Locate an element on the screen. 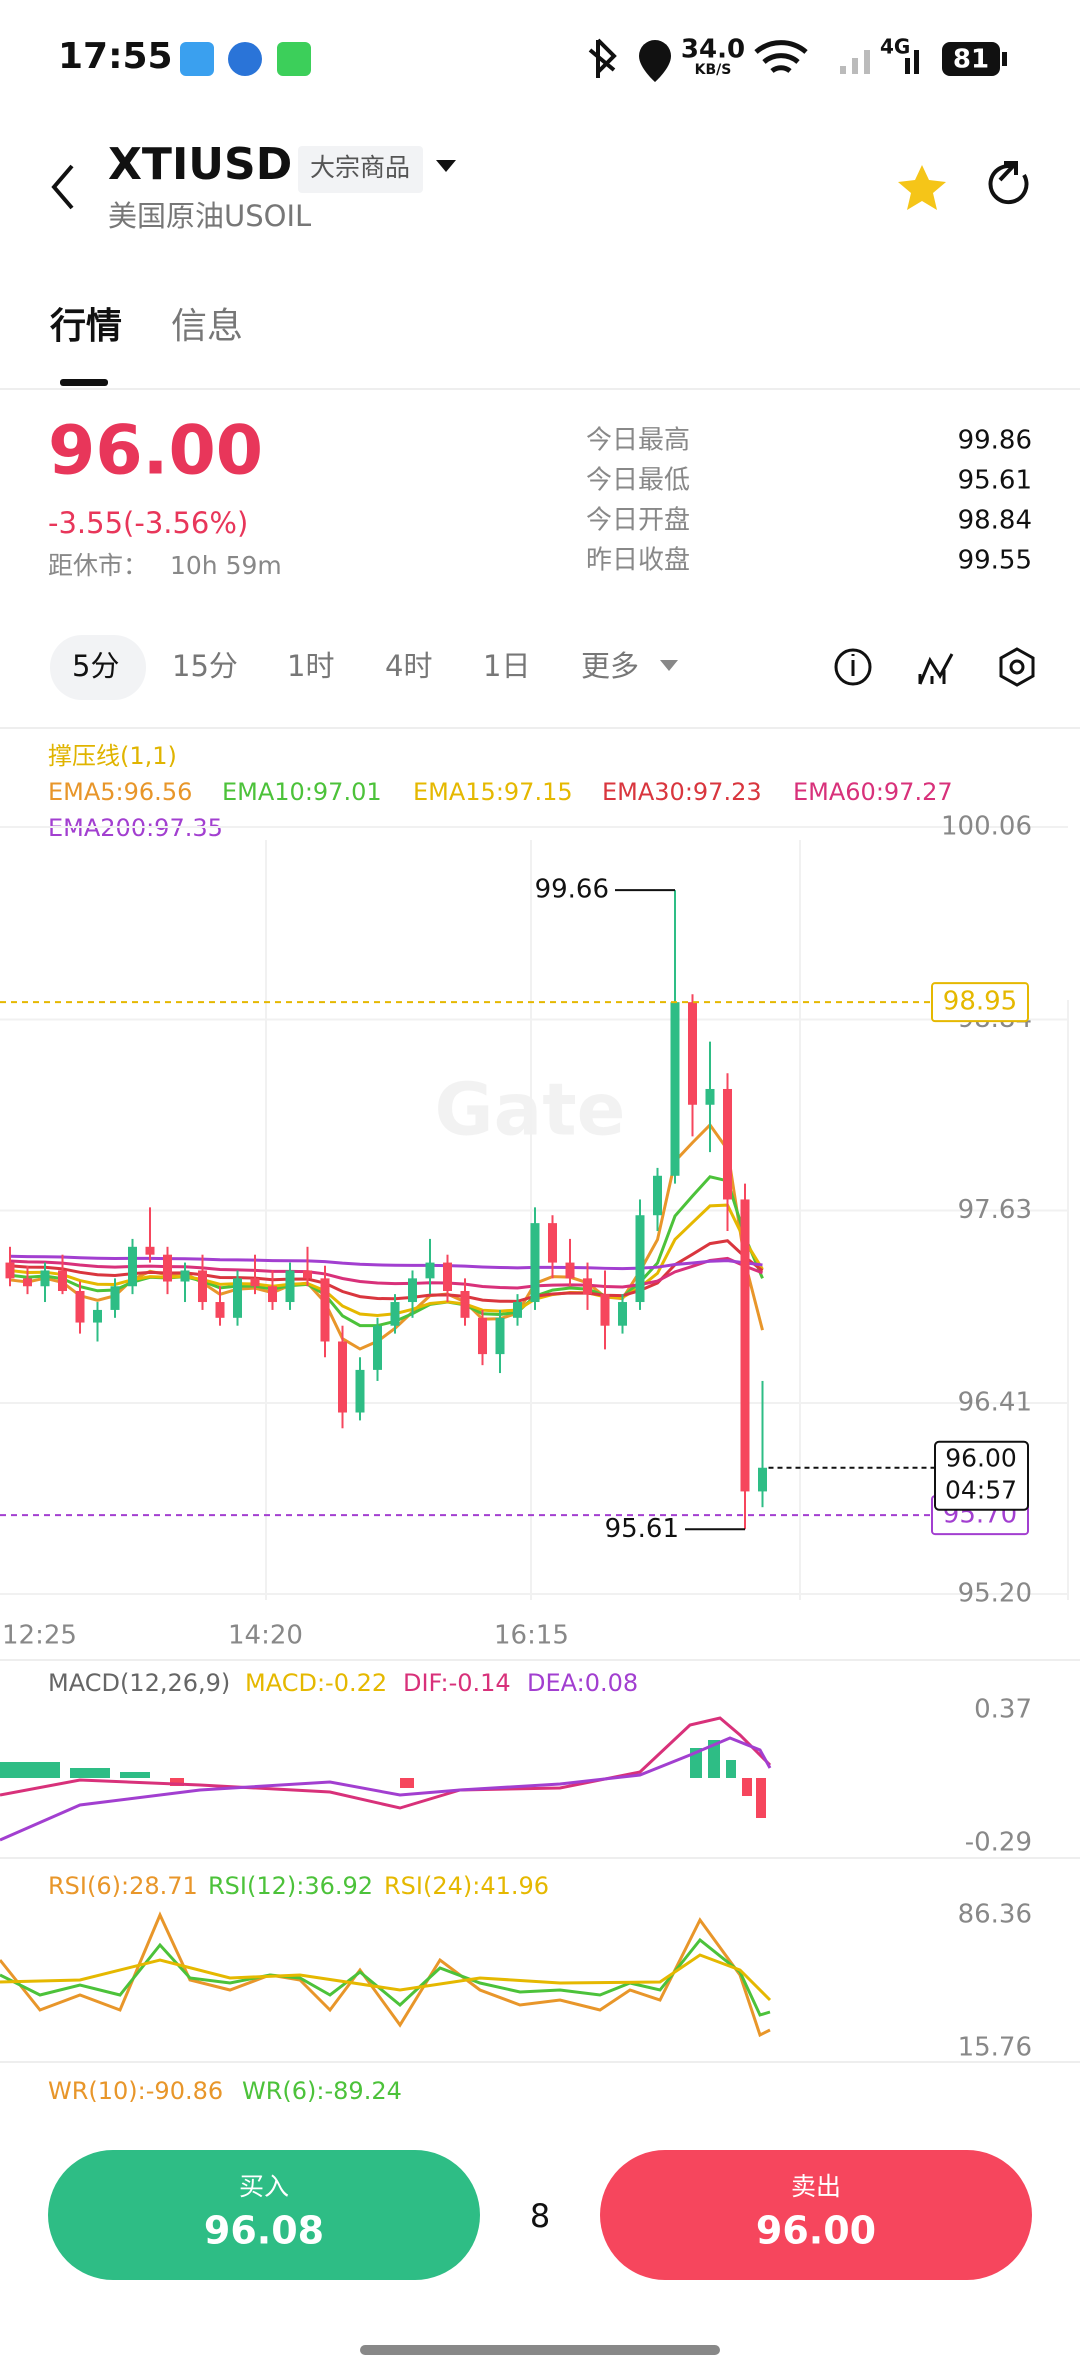  interval: 5分 is located at coordinates (95, 666).